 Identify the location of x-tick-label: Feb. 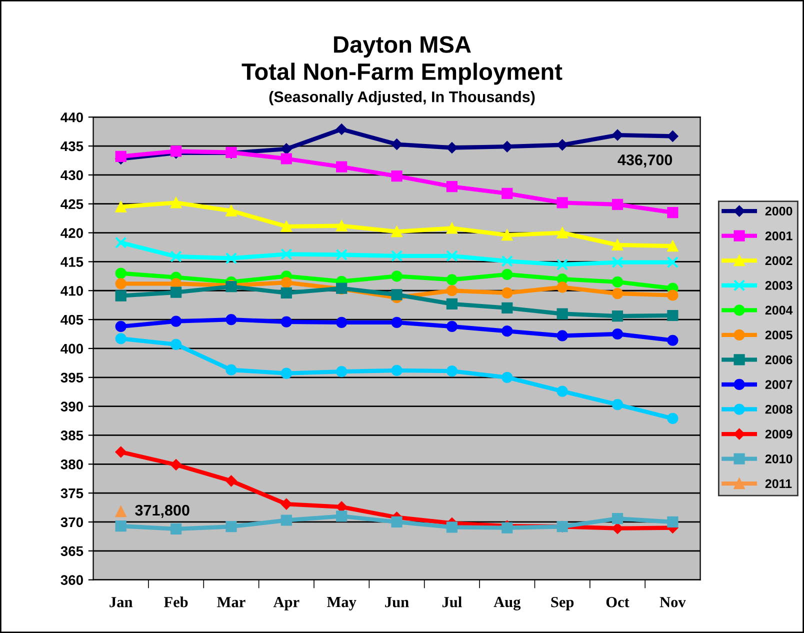
(176, 602).